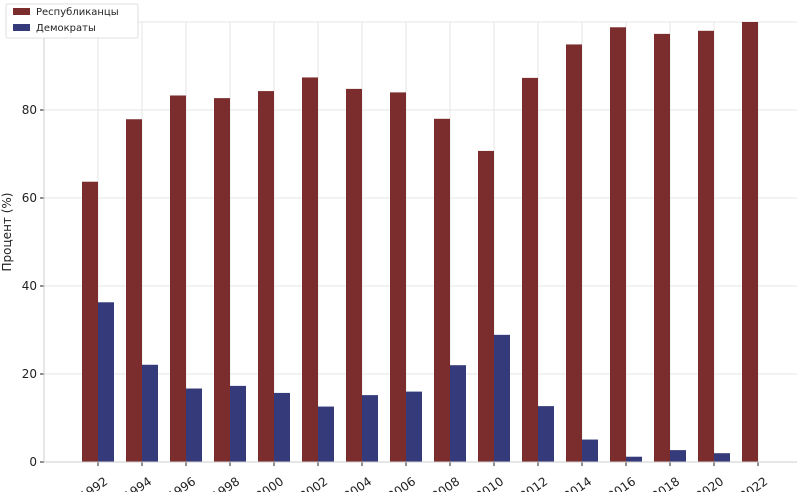 The width and height of the screenshot is (801, 492). I want to click on bar-republicans-2018, so click(662, 247).